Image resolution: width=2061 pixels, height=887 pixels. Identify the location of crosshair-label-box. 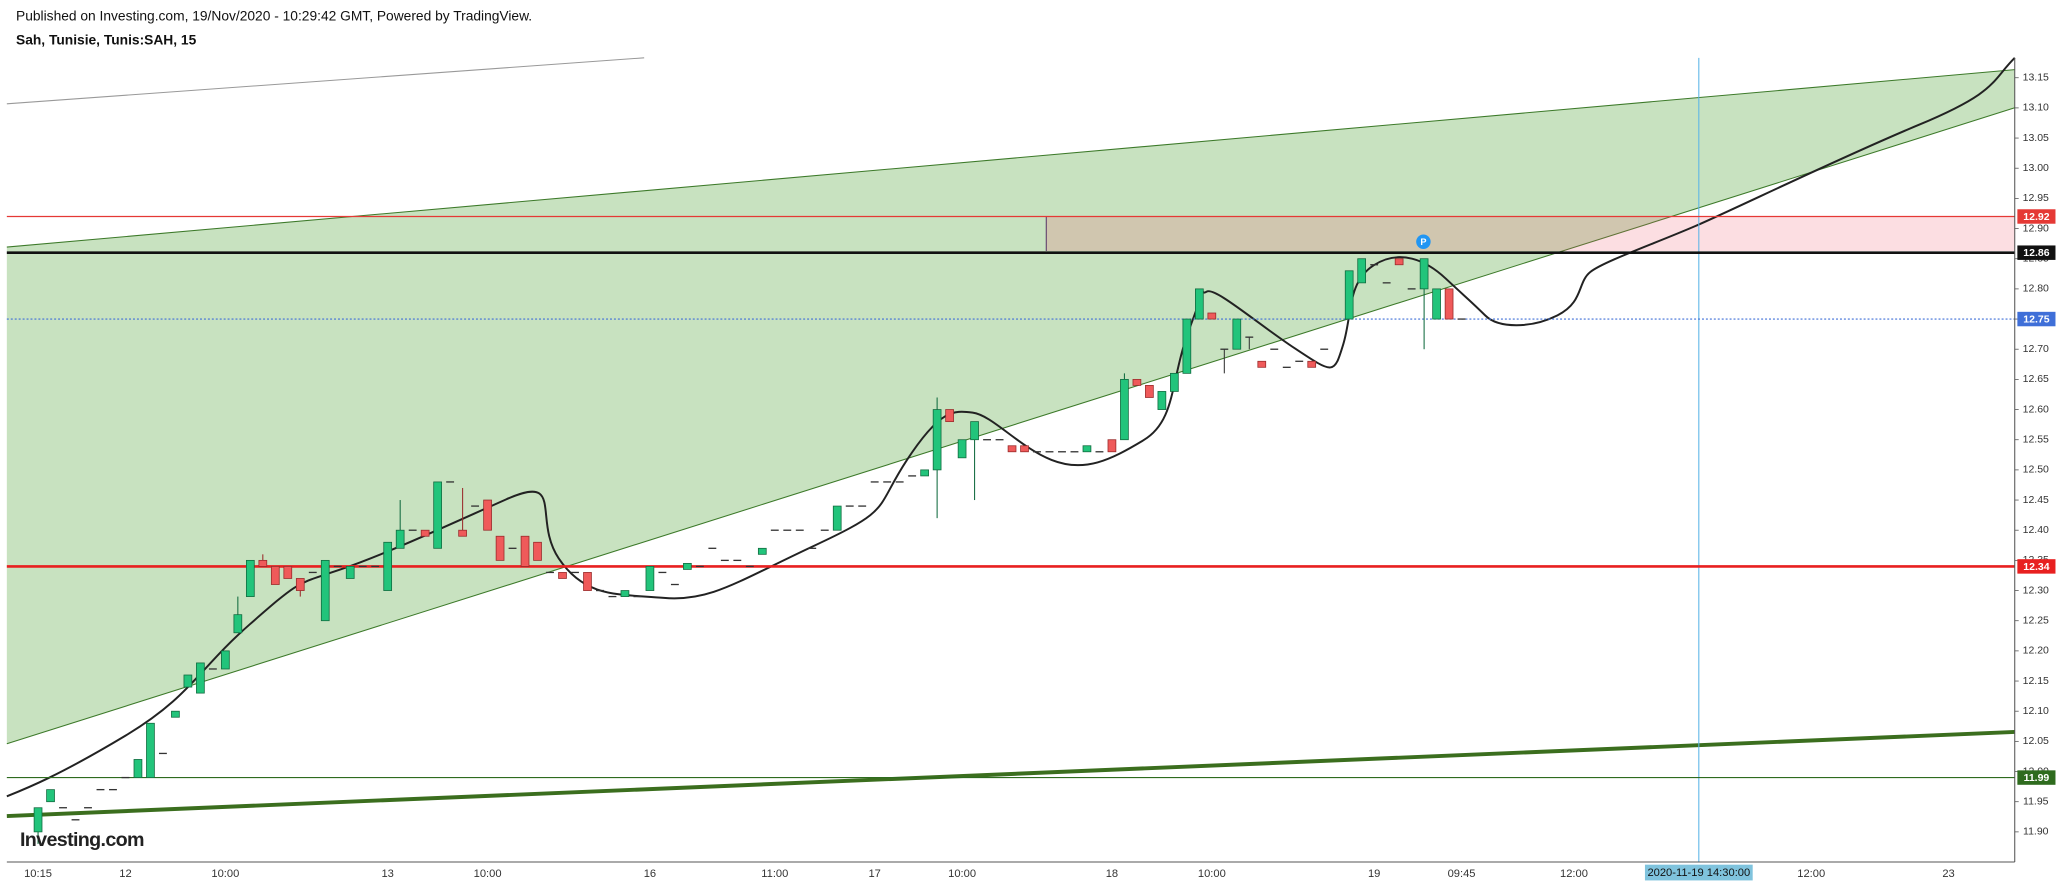
(1698, 872).